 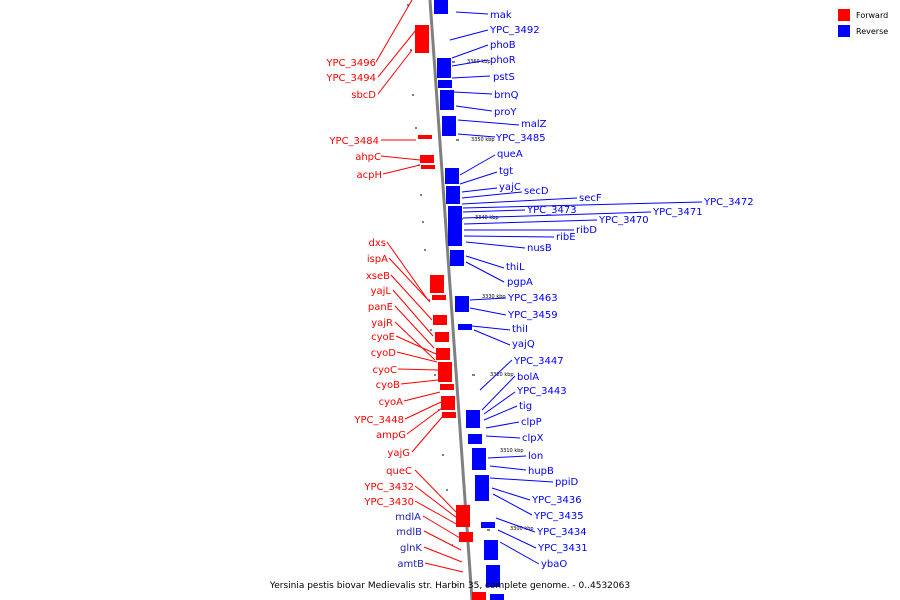 I want to click on scale-label: 3300 kbp, so click(x=522, y=529).